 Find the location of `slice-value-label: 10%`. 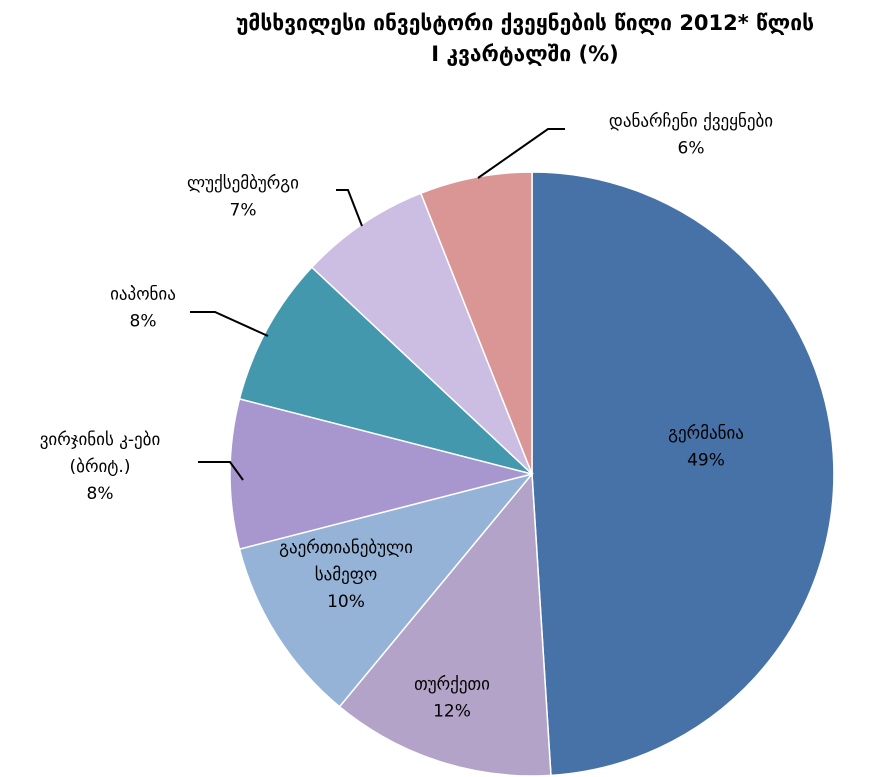

slice-value-label: 10% is located at coordinates (346, 602).